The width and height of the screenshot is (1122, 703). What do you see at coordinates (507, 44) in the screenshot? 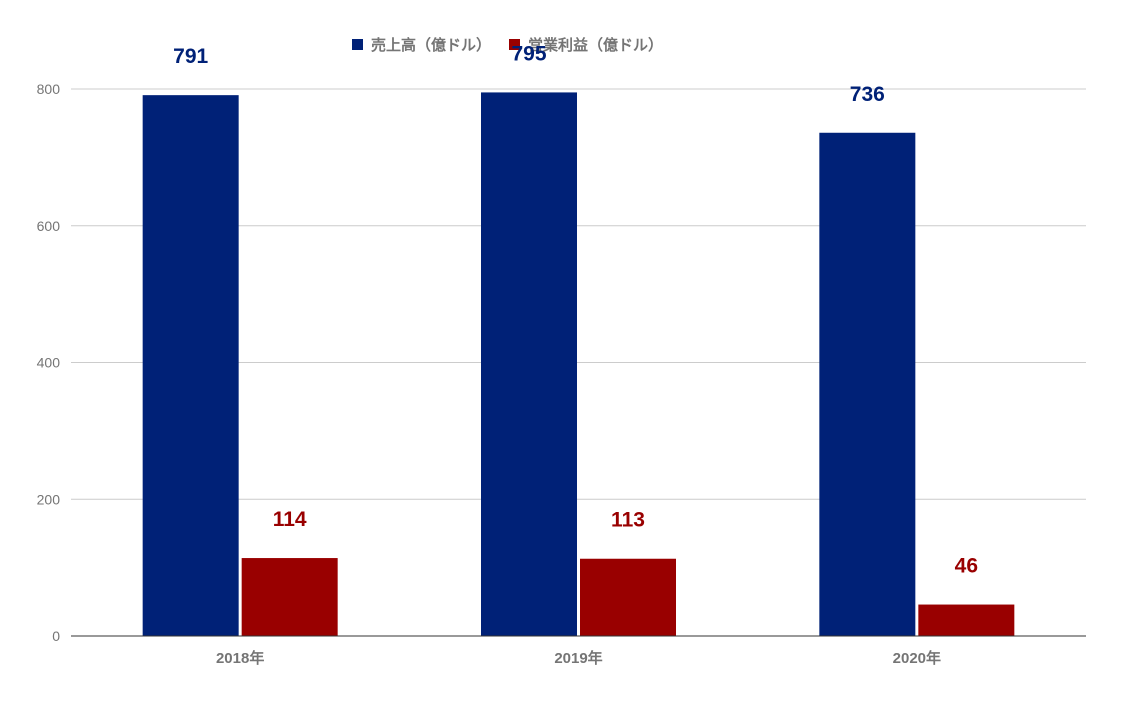
I see `legend: 売上高（億ドル） 営業利益（億ドル）` at bounding box center [507, 44].